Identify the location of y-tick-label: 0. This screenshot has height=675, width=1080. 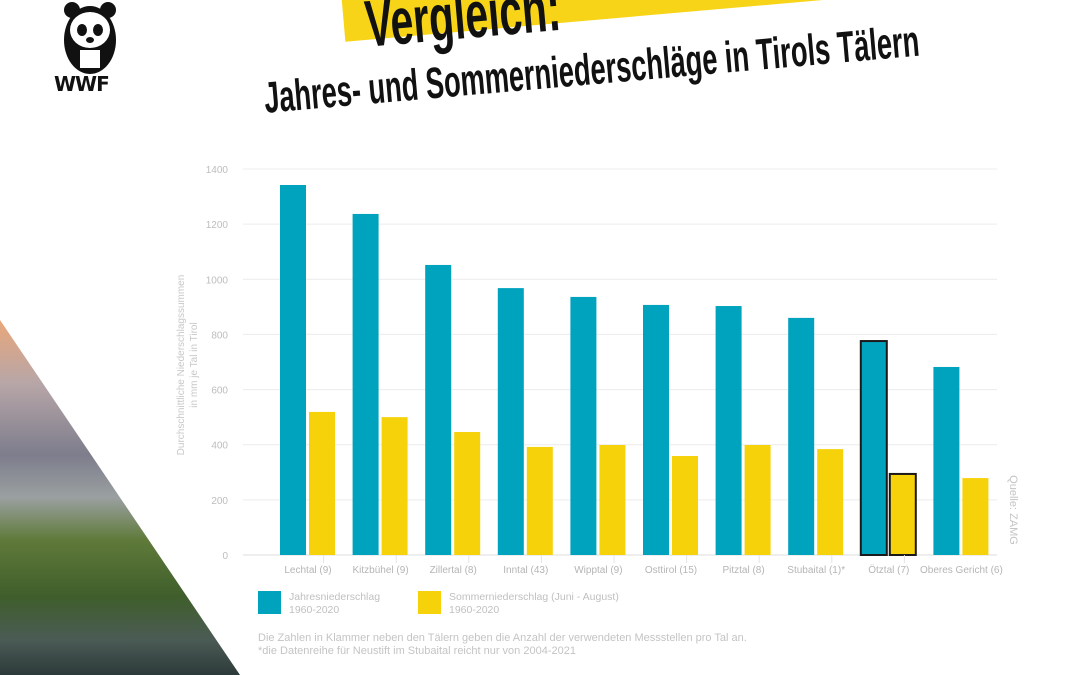
(225, 556).